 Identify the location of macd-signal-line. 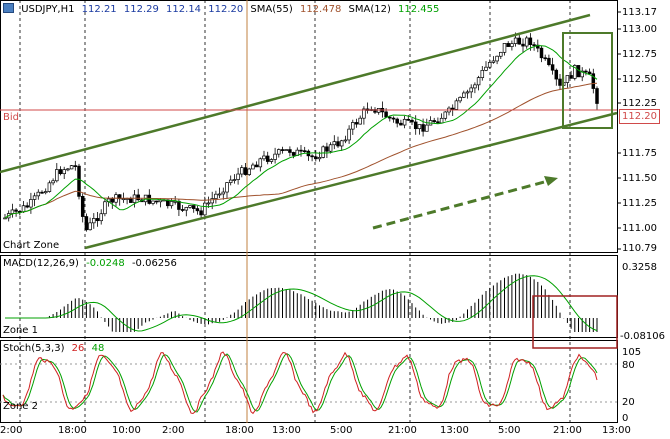
(301, 303).